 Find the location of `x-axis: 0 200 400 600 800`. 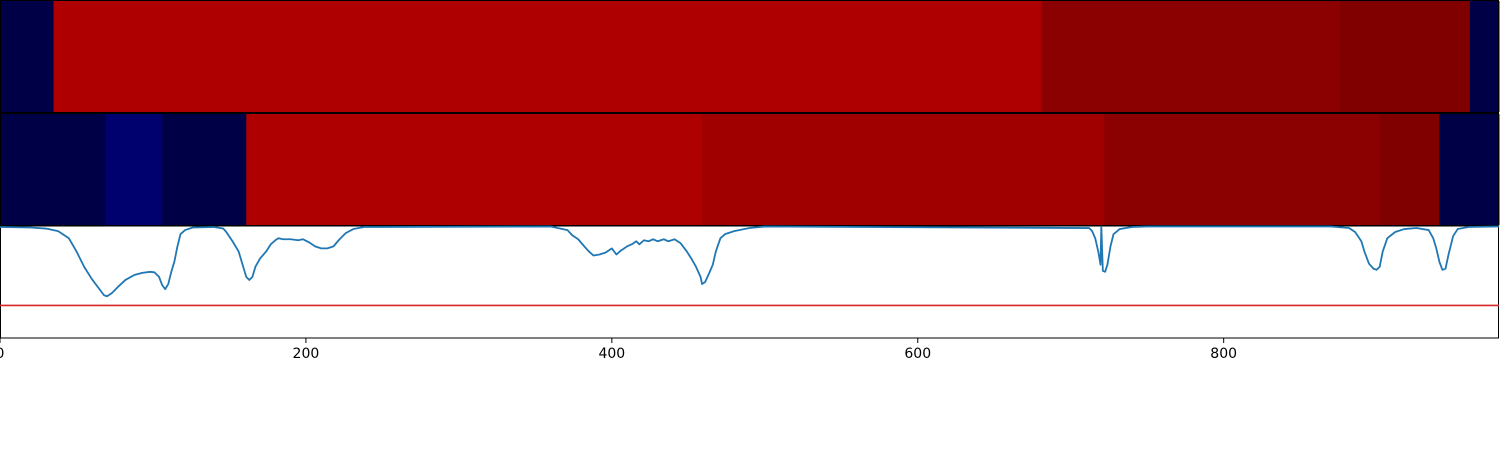

x-axis: 0 200 400 600 800 is located at coordinates (618, 350).